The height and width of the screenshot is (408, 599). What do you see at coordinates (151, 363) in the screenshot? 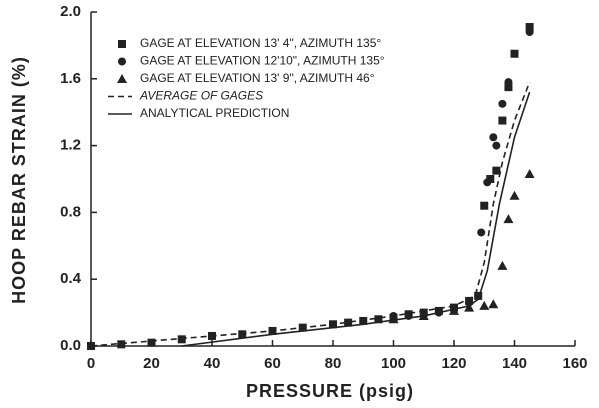
I see `x-tick-label: 20` at bounding box center [151, 363].